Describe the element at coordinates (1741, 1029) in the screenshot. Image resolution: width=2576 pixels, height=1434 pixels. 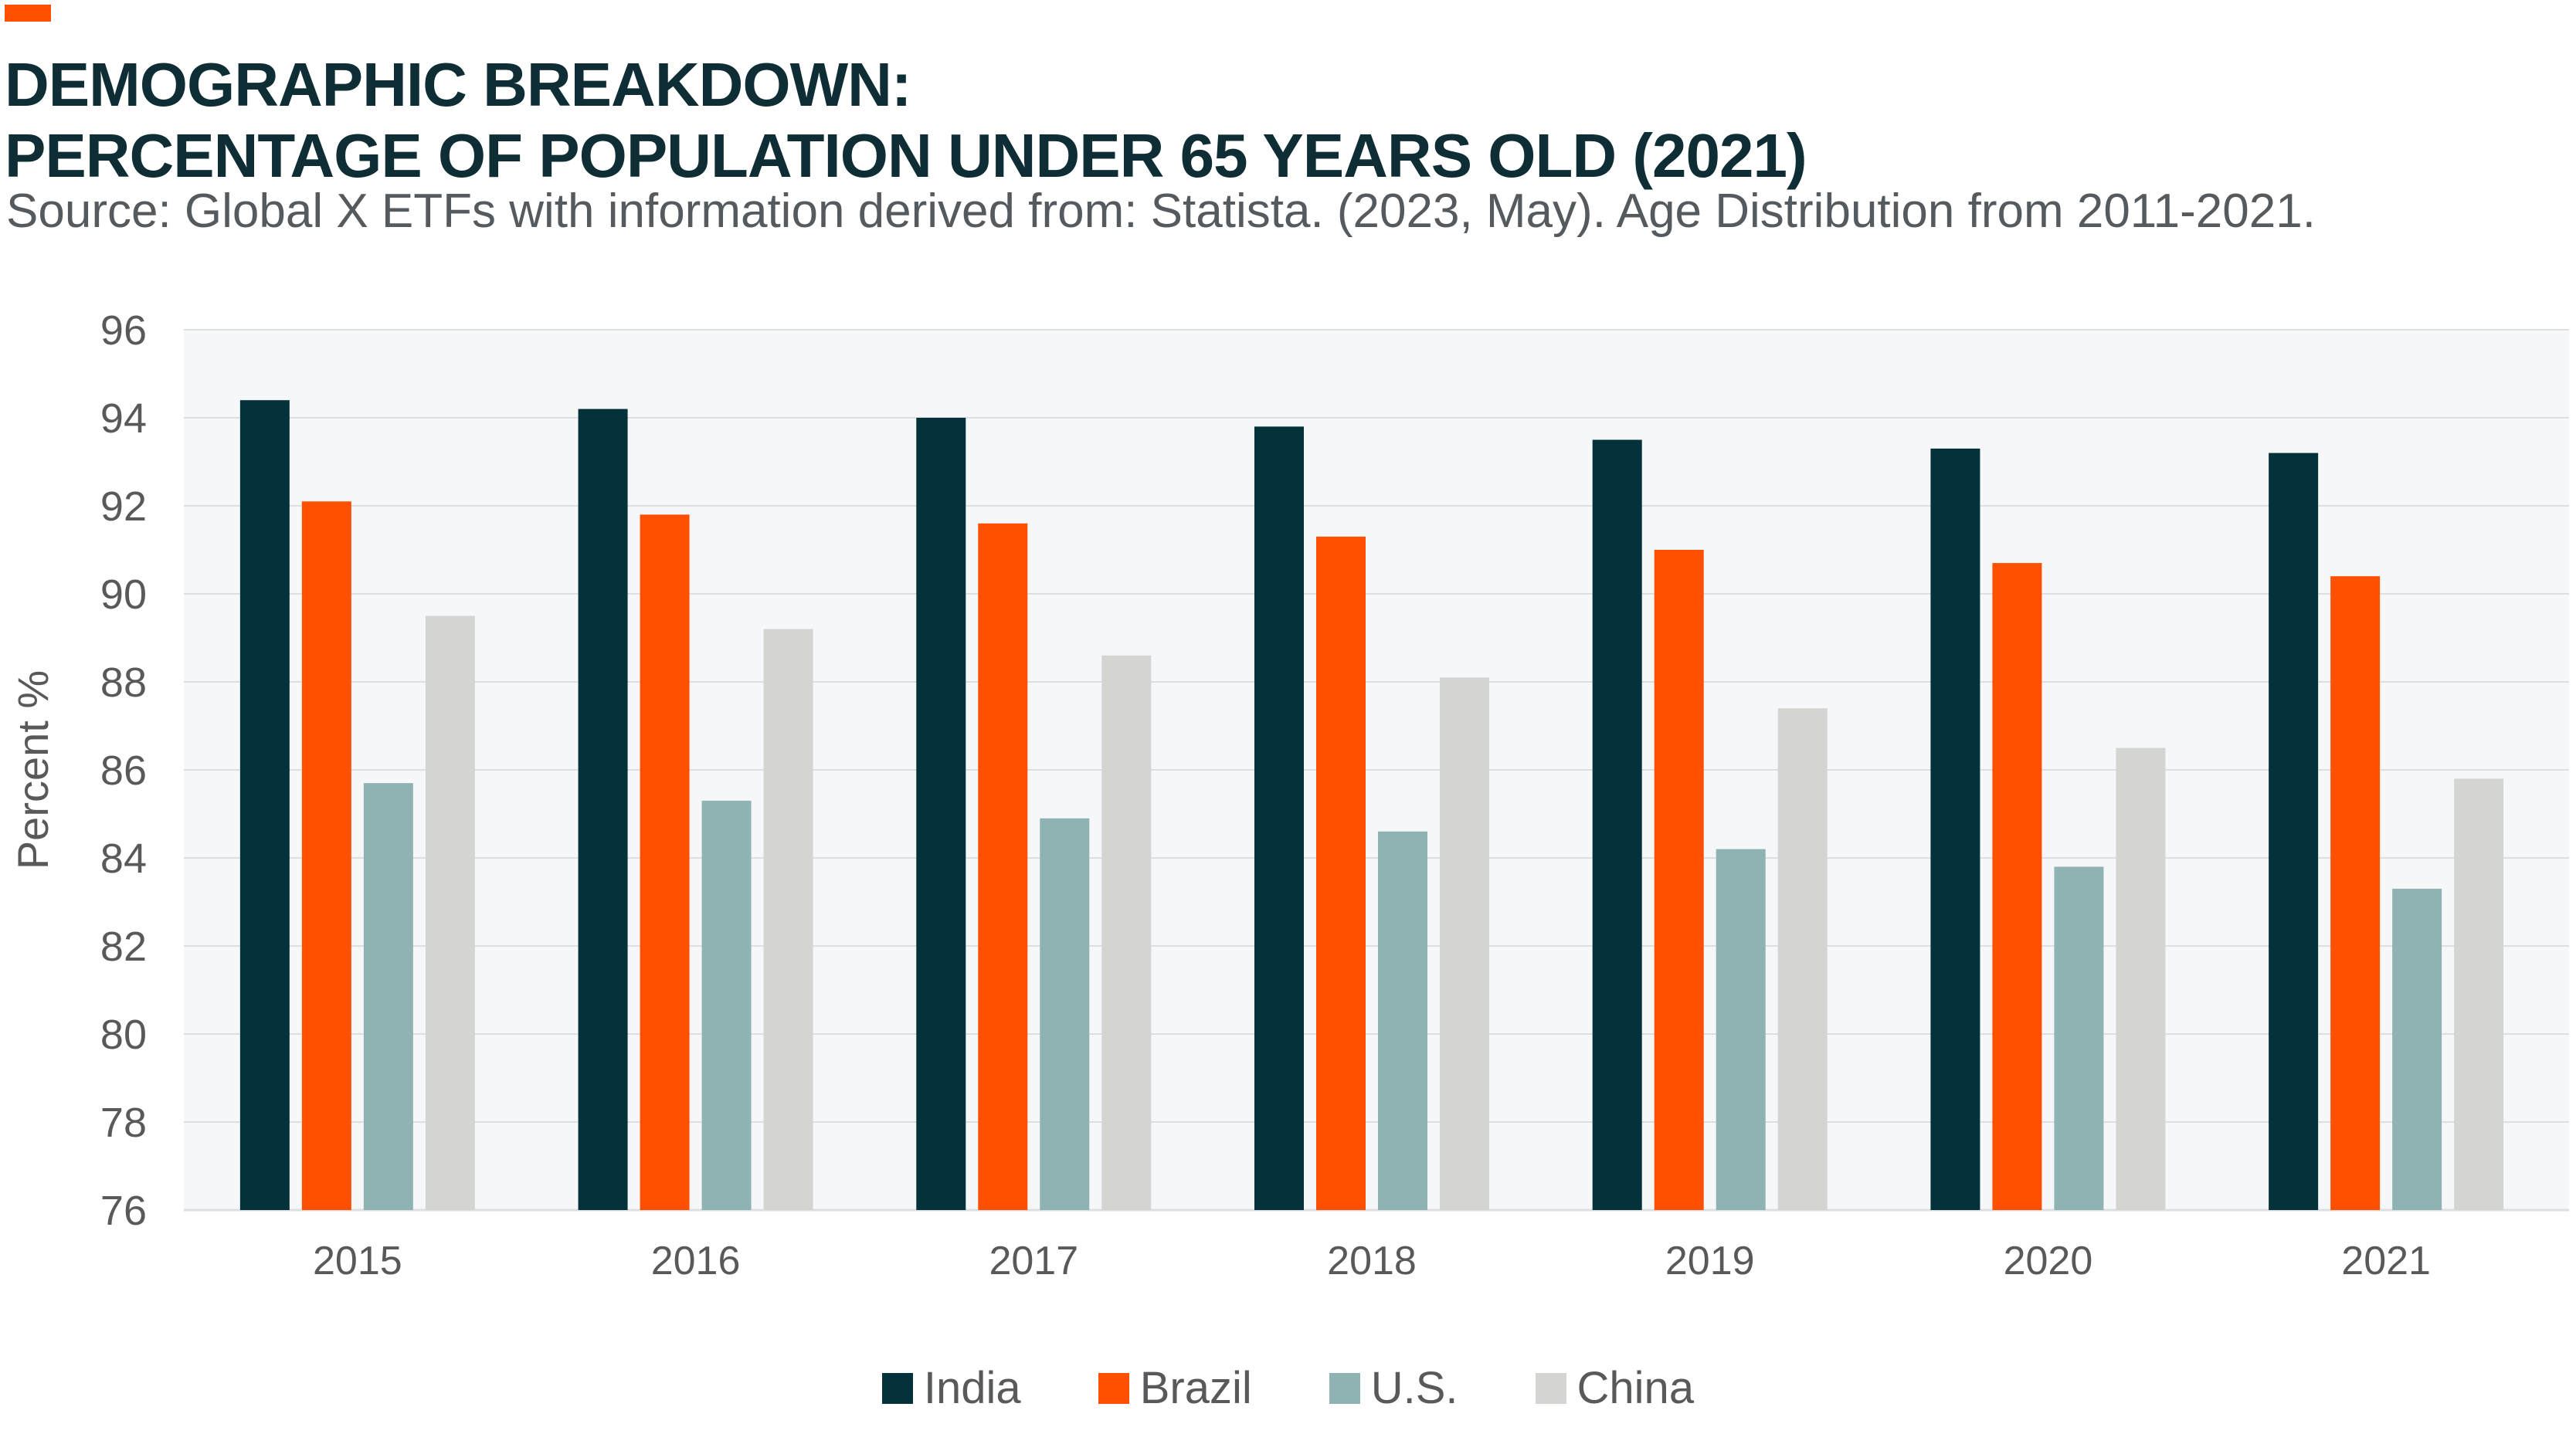
I see `bar-us-2019` at that location.